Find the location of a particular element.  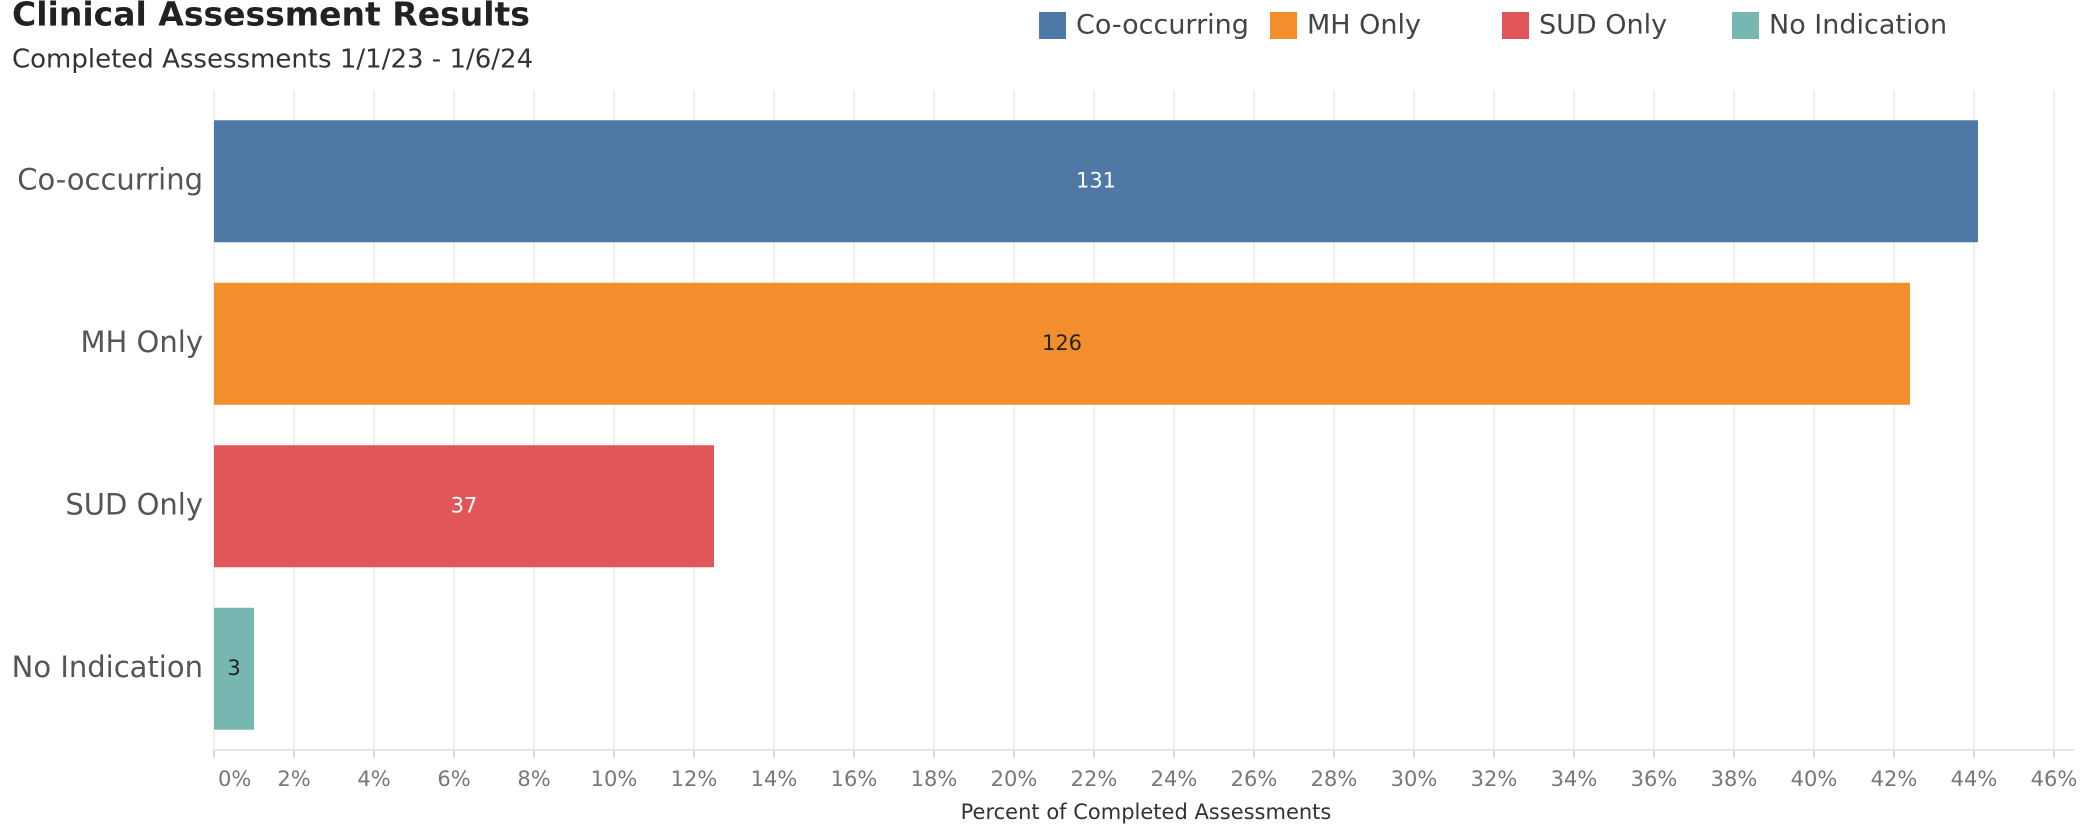

x-tick-label: 26% is located at coordinates (1254, 779).